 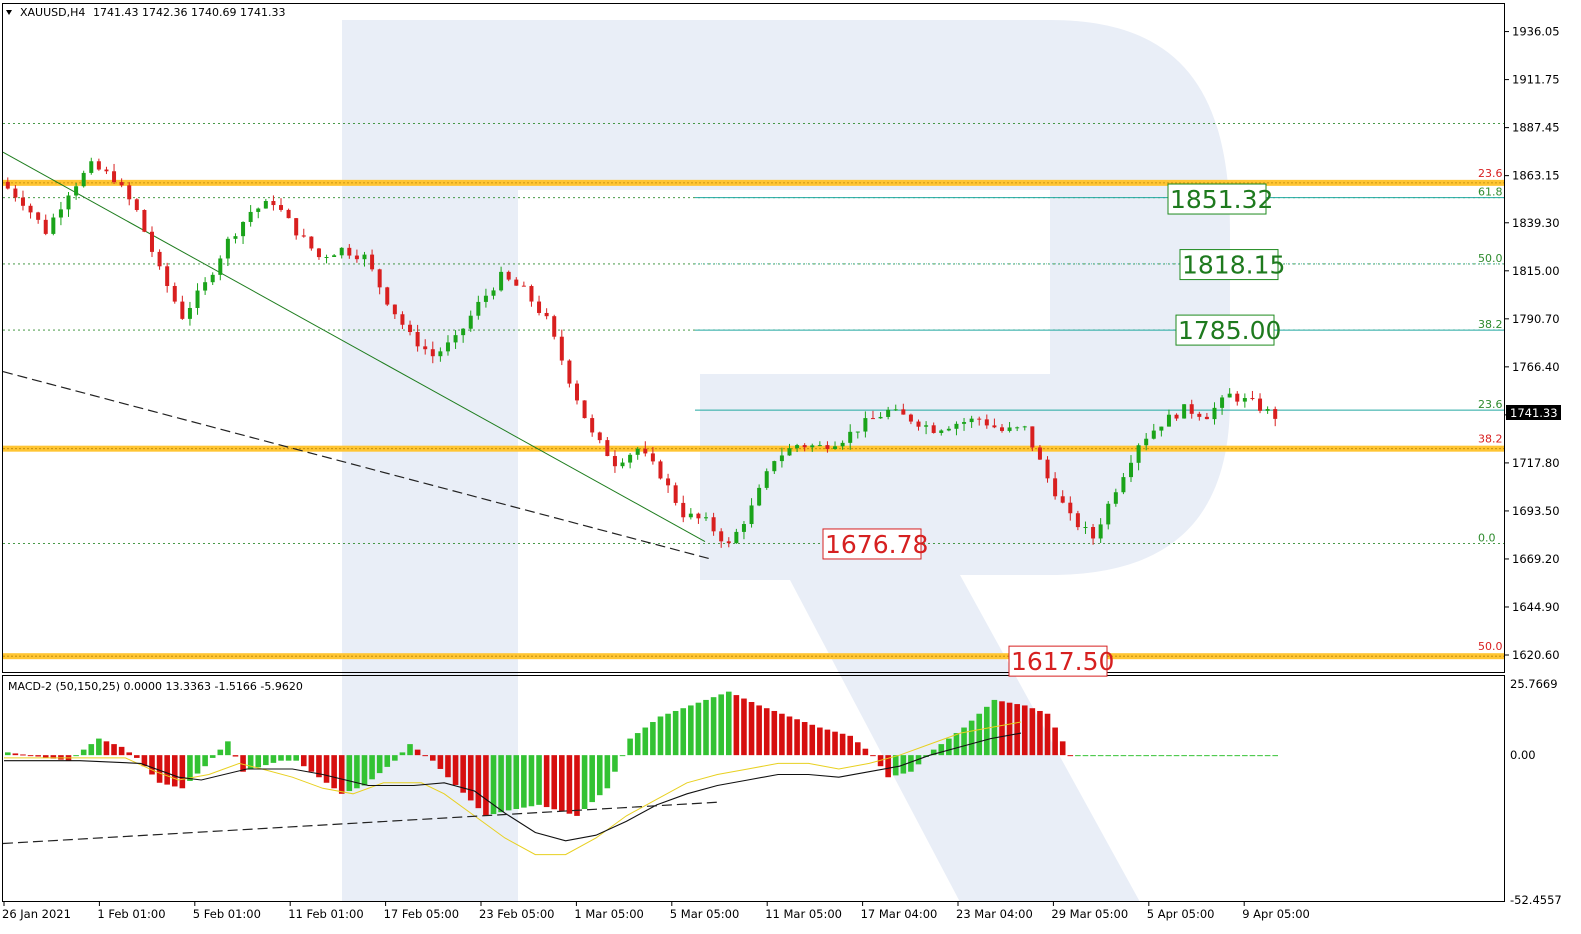 What do you see at coordinates (1089, 914) in the screenshot?
I see `time-tick-label: 29 Mar 05:00` at bounding box center [1089, 914].